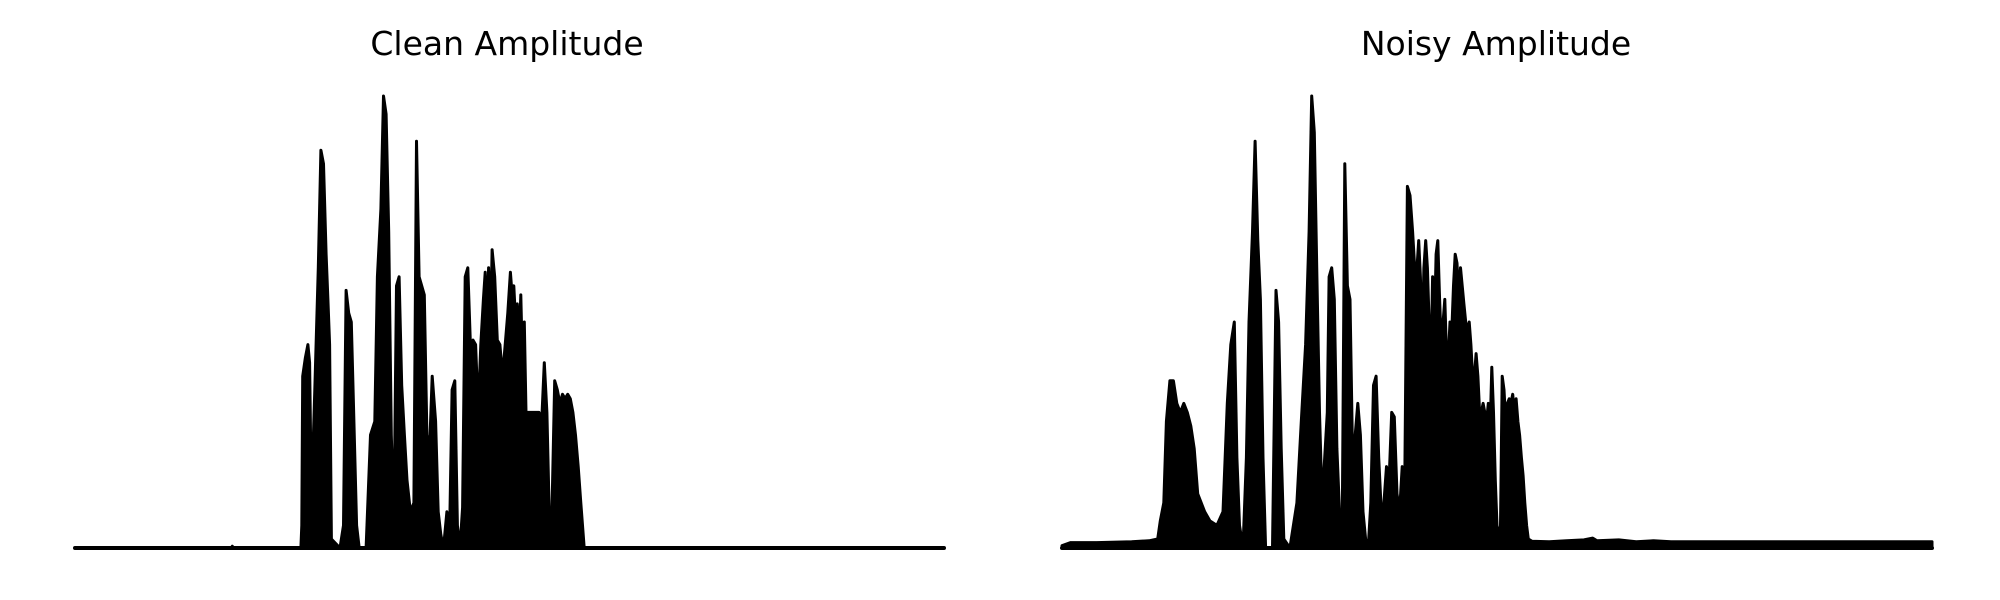  I want to click on chart-title-noisy: Noisy Amplitude, so click(1496, 43).